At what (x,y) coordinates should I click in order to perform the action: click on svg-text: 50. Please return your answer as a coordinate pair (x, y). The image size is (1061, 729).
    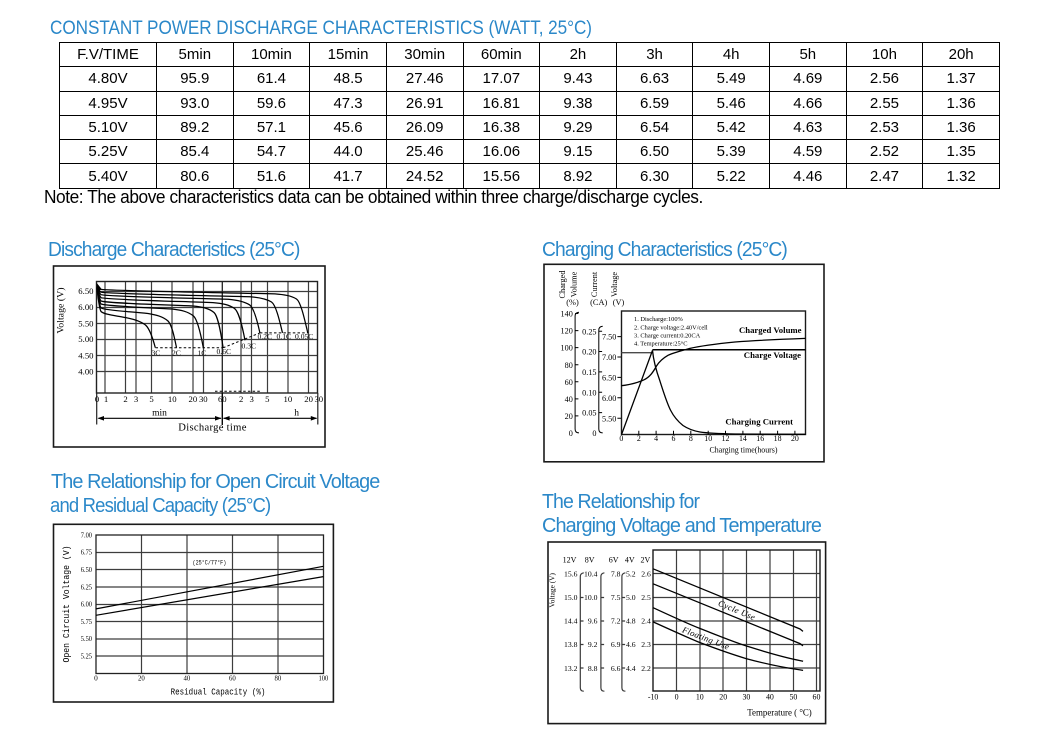
    Looking at the image, I should click on (793, 696).